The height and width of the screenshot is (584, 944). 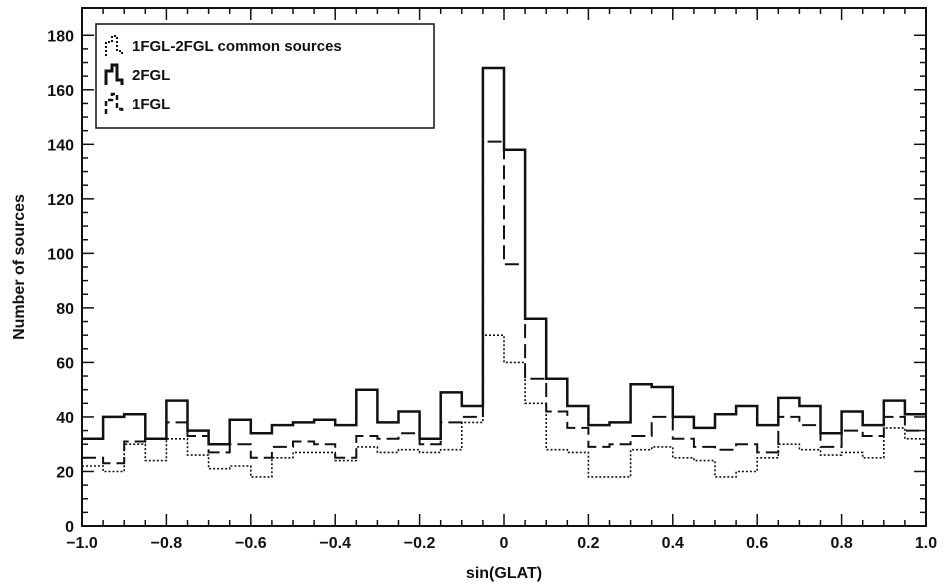 What do you see at coordinates (60, 200) in the screenshot?
I see `y-tick-label: 120` at bounding box center [60, 200].